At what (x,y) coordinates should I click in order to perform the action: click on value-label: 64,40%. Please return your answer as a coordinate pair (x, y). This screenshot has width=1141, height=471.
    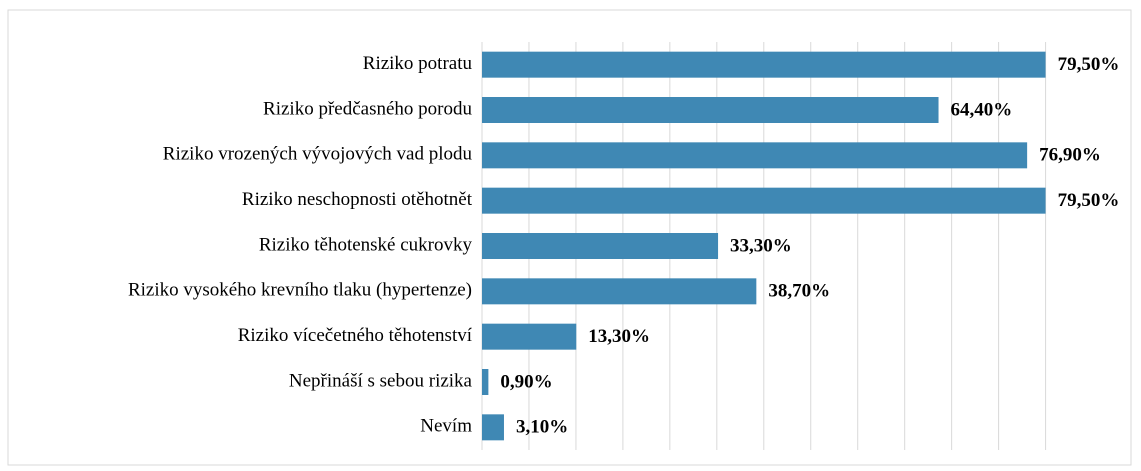
    Looking at the image, I should click on (982, 109).